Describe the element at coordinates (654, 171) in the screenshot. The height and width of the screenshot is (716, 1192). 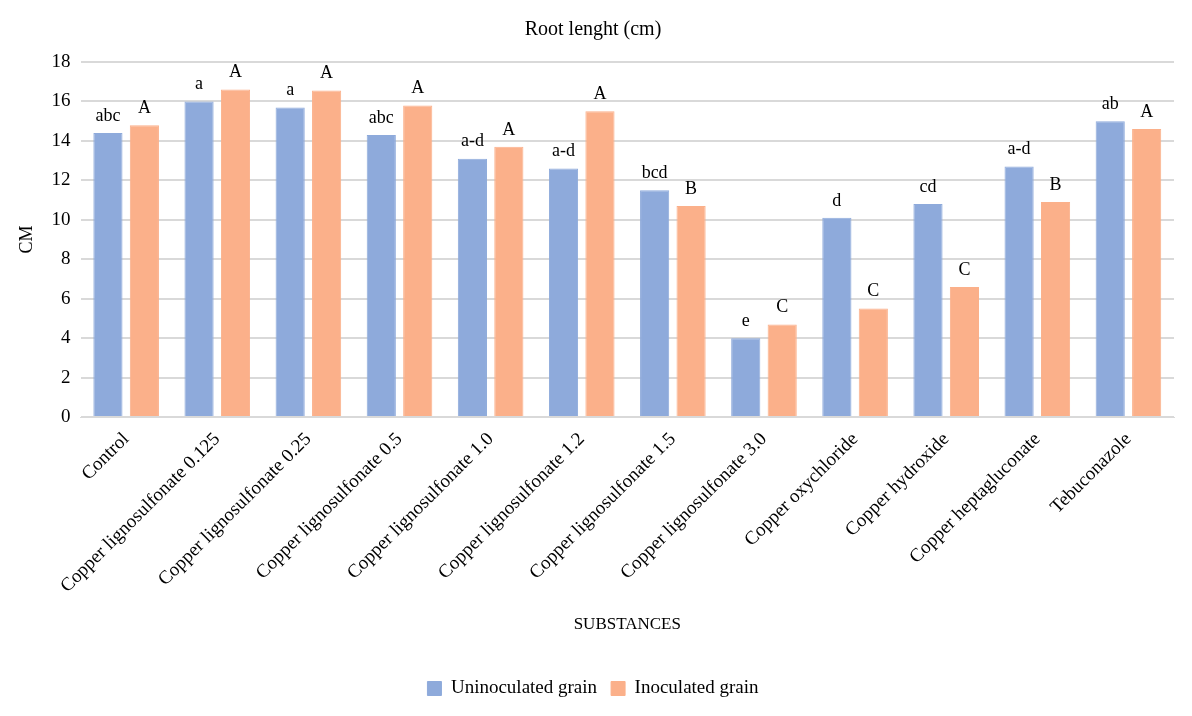
I see `annotation: bcd` at that location.